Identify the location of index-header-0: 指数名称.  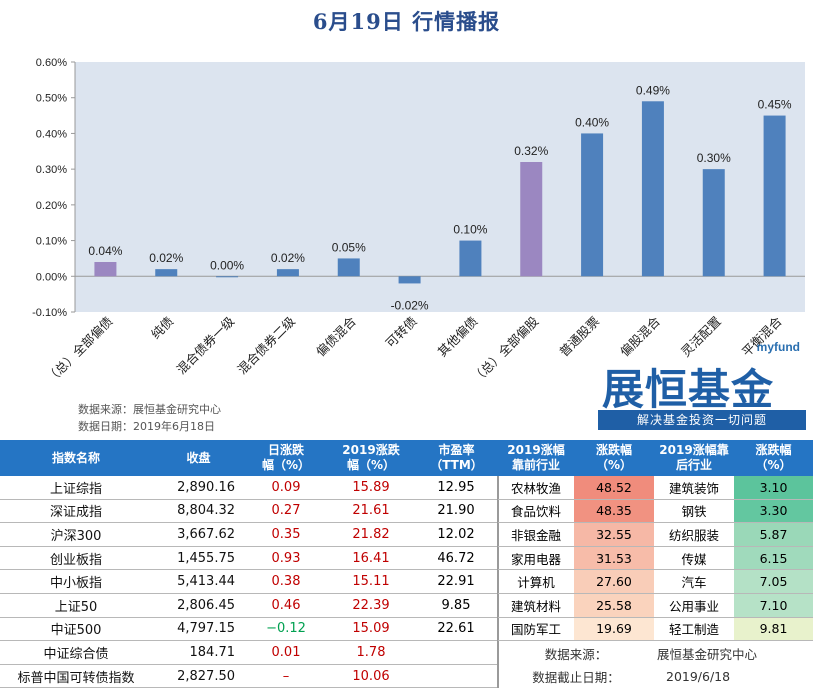
(76, 458).